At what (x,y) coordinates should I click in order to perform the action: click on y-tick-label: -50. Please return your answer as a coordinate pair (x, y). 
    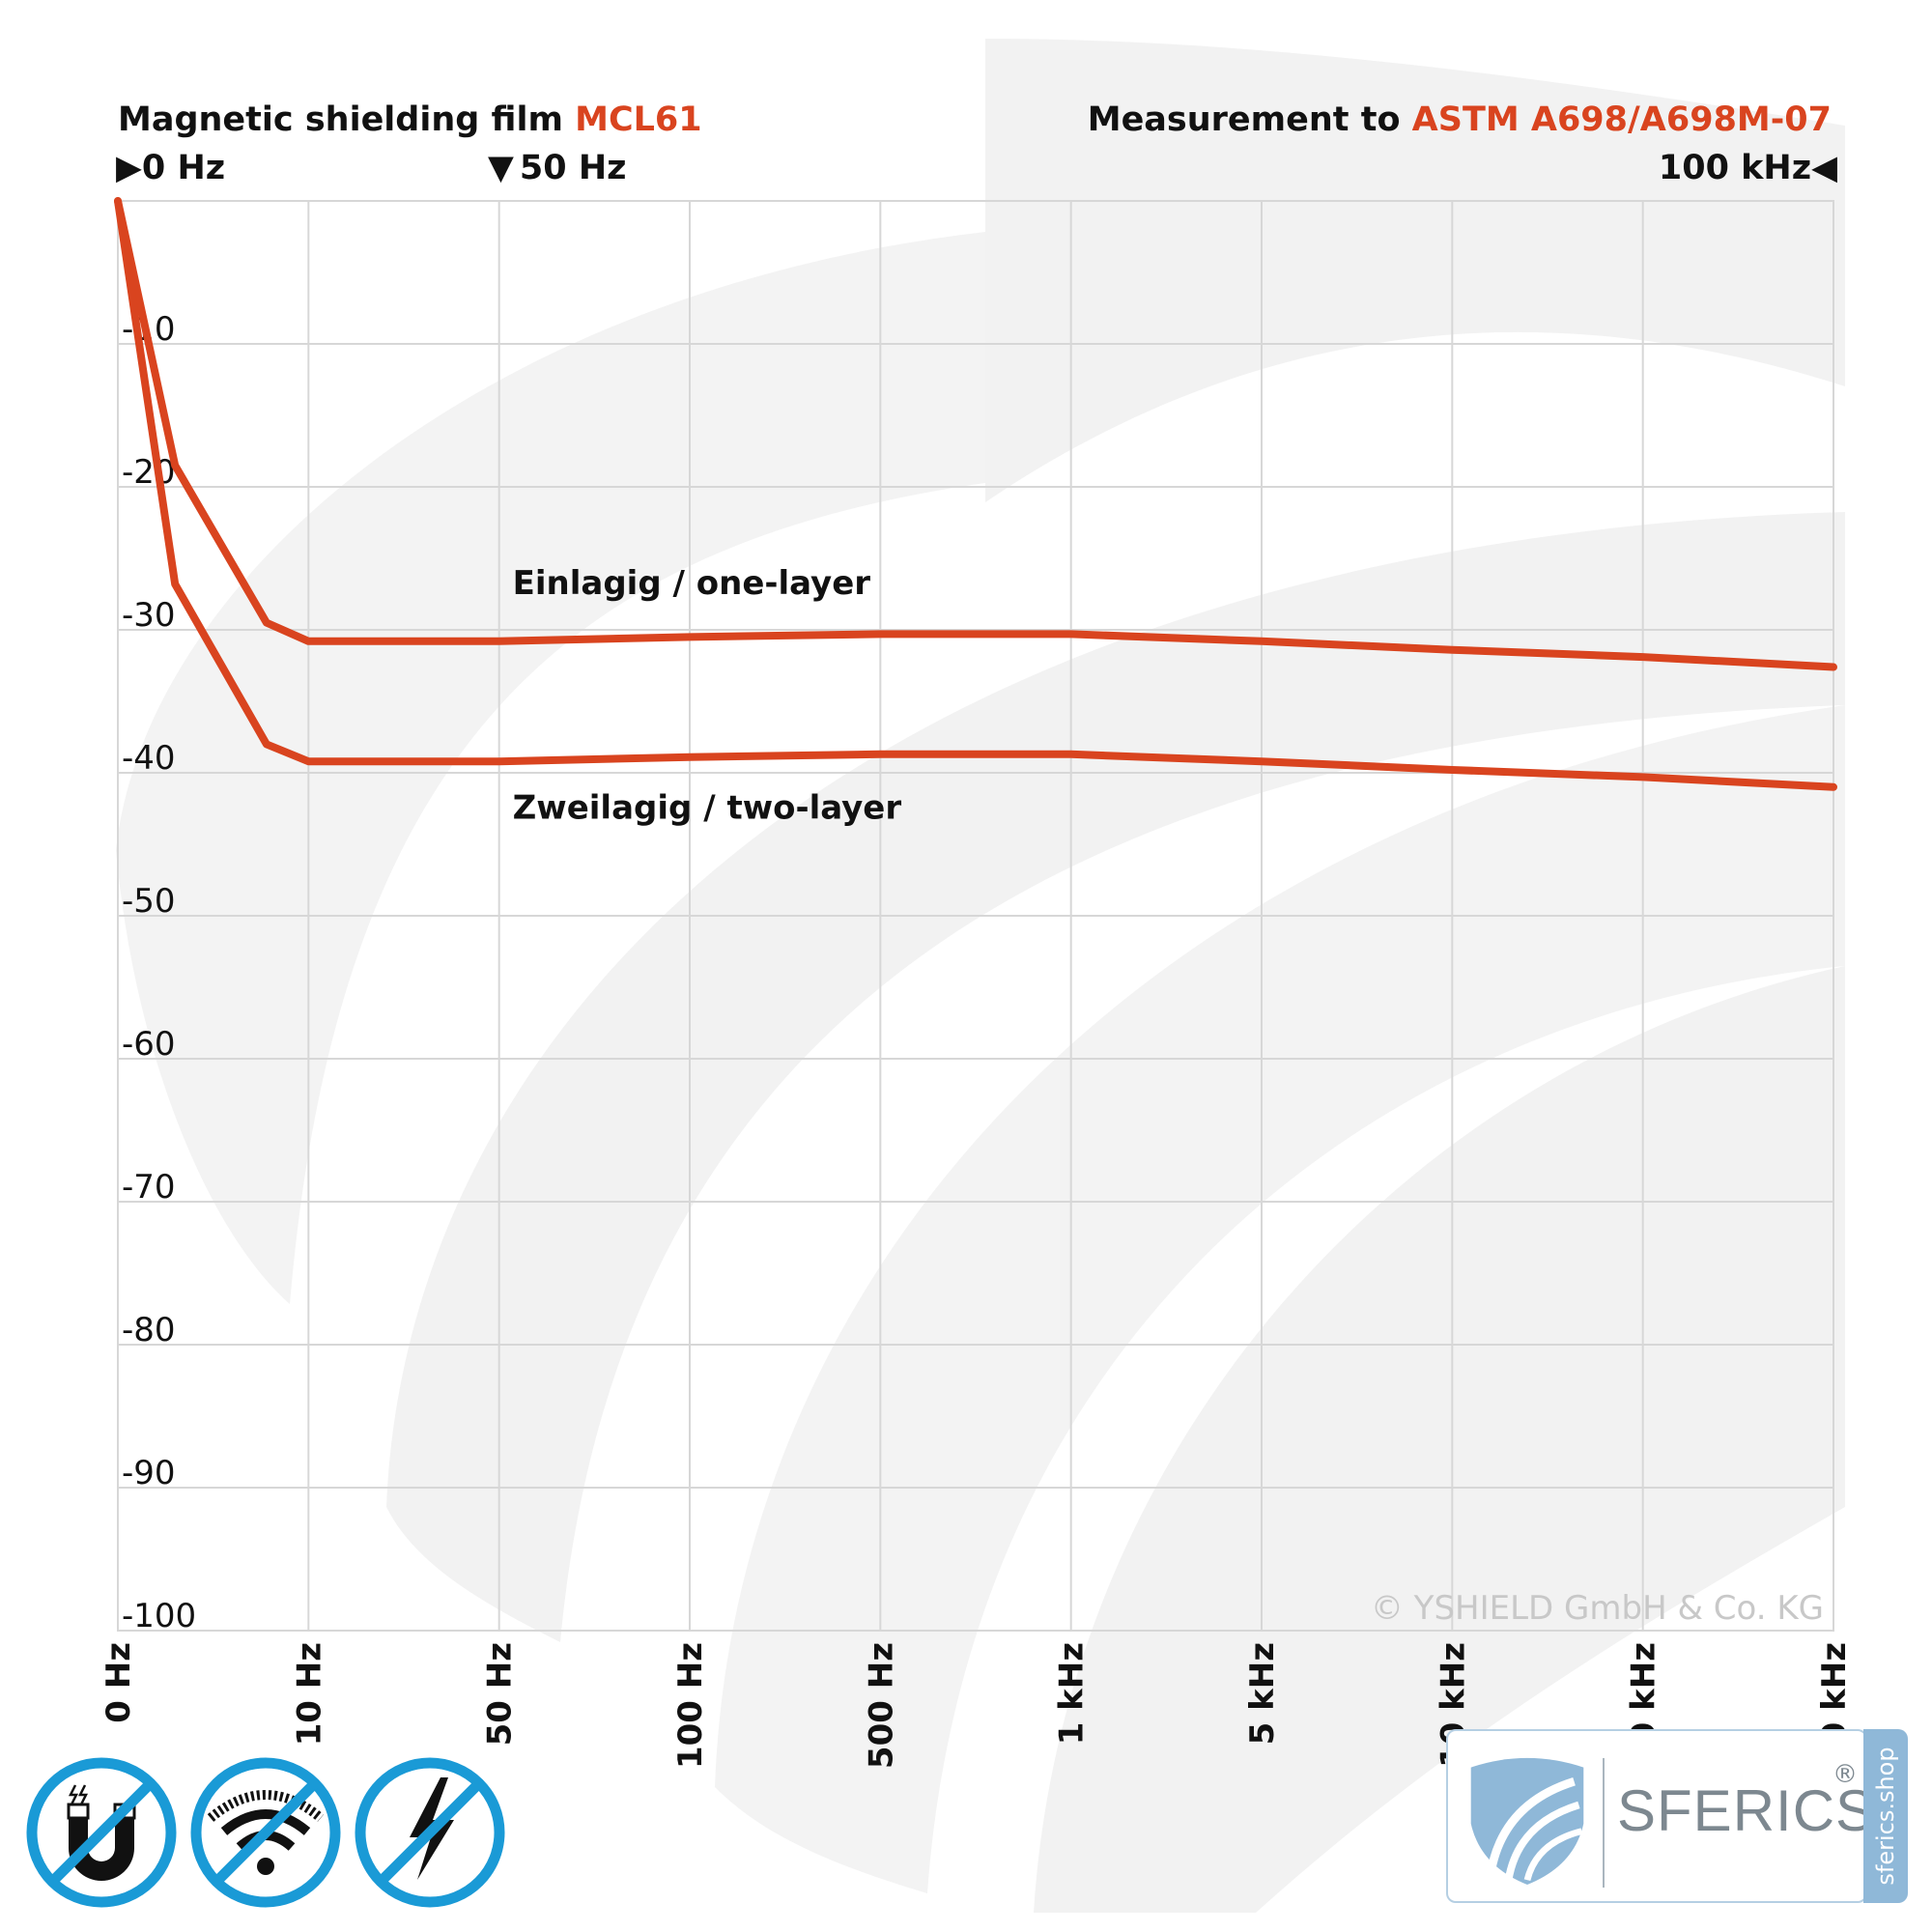
    Looking at the image, I should click on (149, 901).